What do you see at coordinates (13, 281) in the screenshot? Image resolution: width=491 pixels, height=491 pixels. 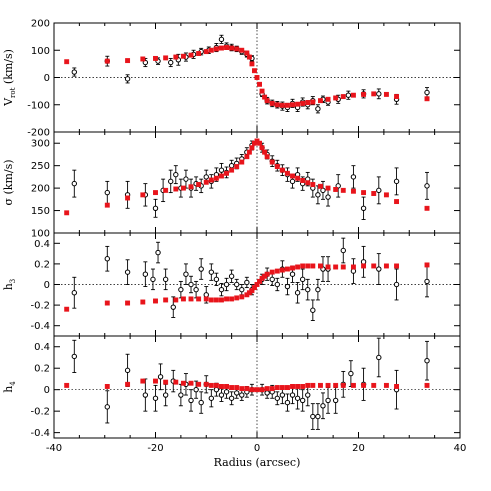 I see `y-axis-label-sub: 3` at bounding box center [13, 281].